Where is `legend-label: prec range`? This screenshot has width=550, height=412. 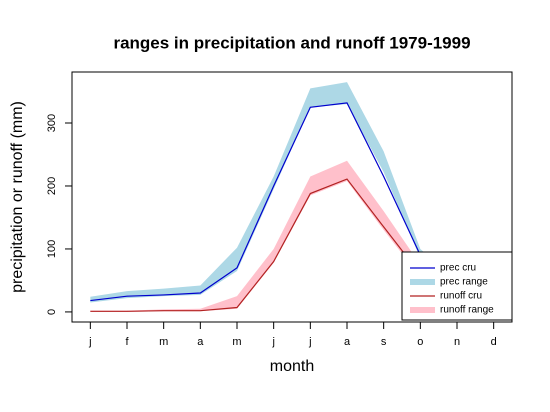 legend-label: prec range is located at coordinates (464, 282).